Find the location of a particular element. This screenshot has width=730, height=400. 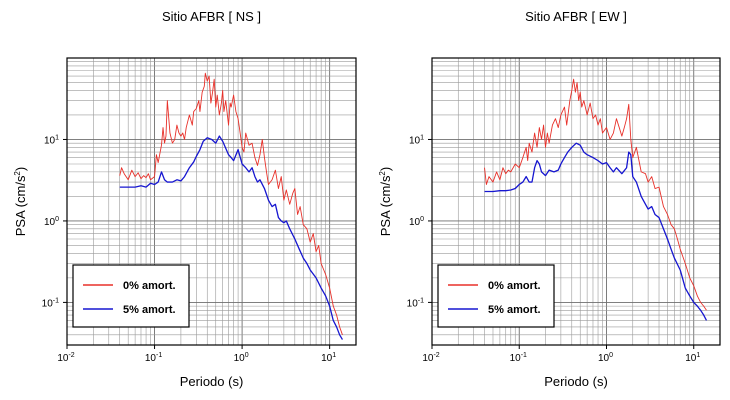

series-line-5-damping is located at coordinates (596, 231).